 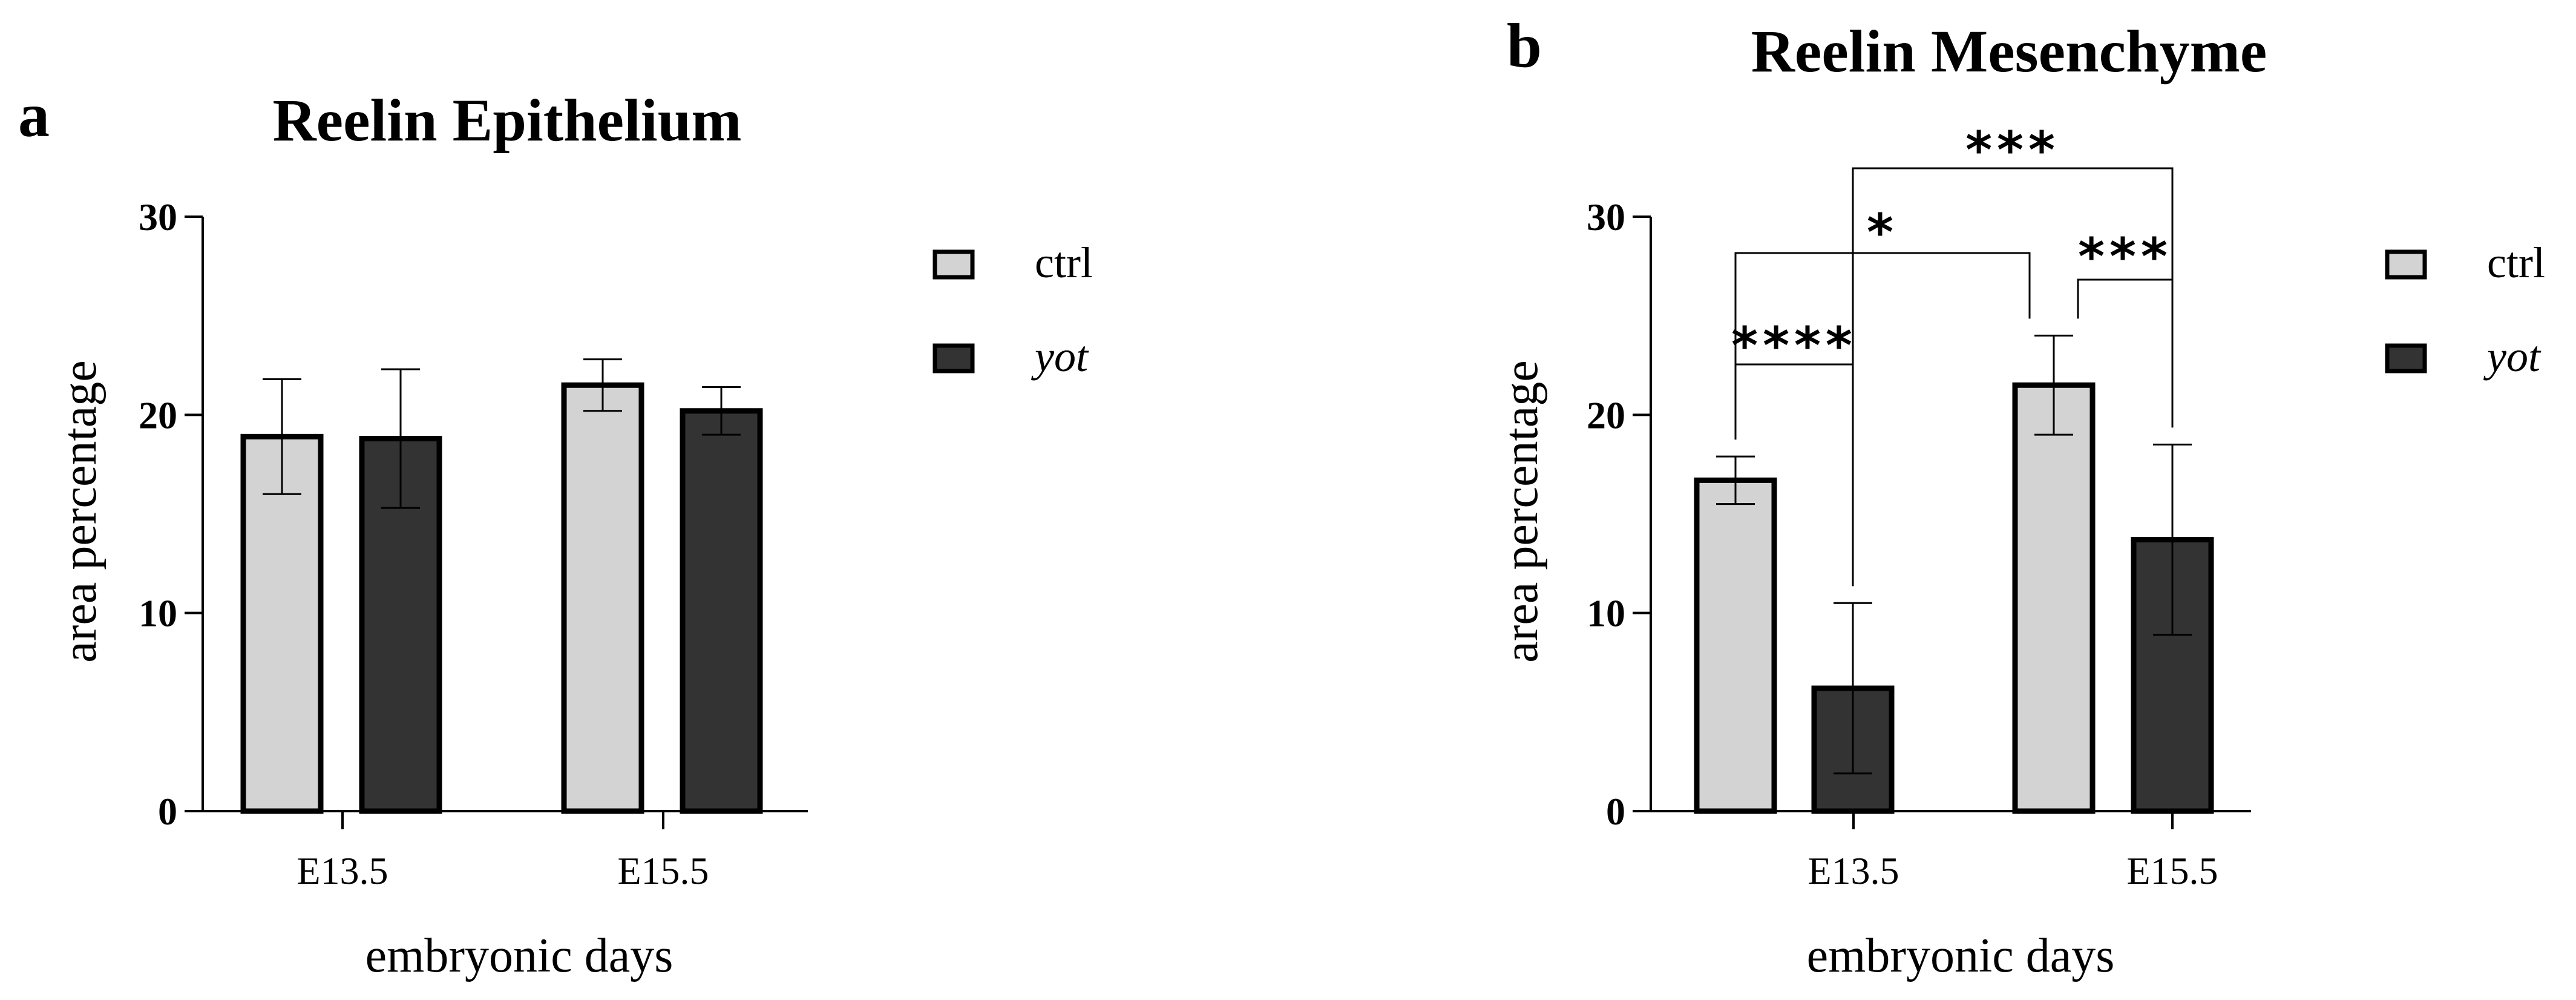 I want to click on panel-a-bar-e15-5-ctrl, so click(x=602, y=598).